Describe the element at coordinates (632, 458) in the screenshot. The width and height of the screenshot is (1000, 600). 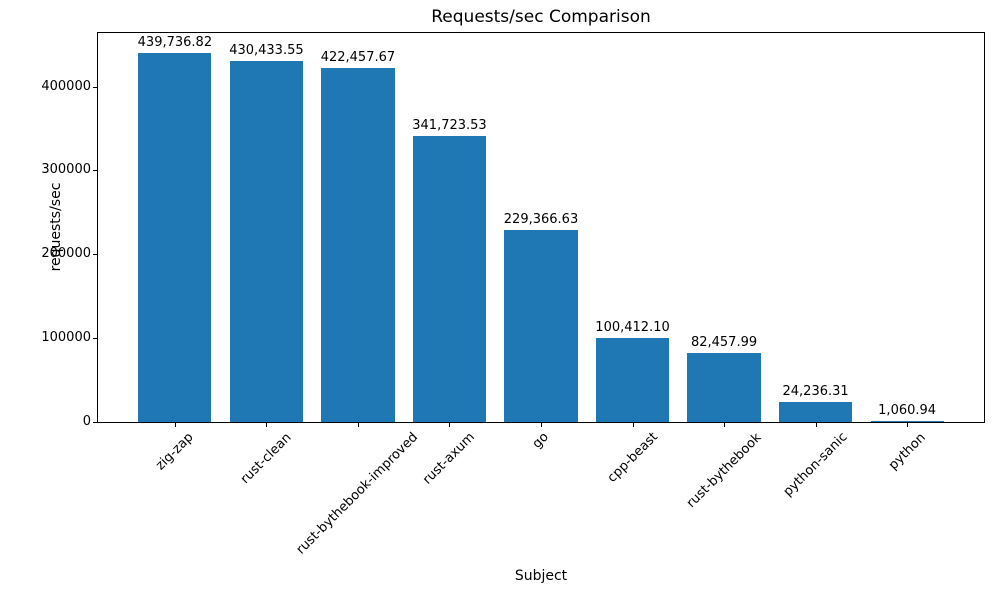
I see `x-tick-label: cpp-beast` at that location.